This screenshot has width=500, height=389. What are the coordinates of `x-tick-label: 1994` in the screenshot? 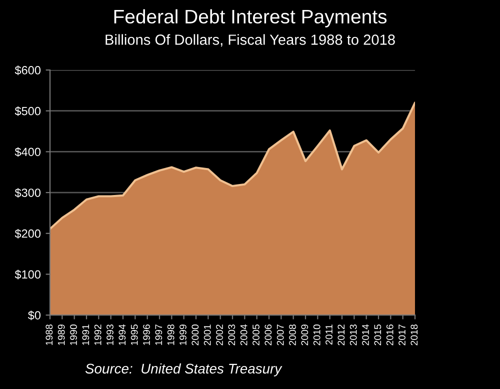 It's located at (122, 334).